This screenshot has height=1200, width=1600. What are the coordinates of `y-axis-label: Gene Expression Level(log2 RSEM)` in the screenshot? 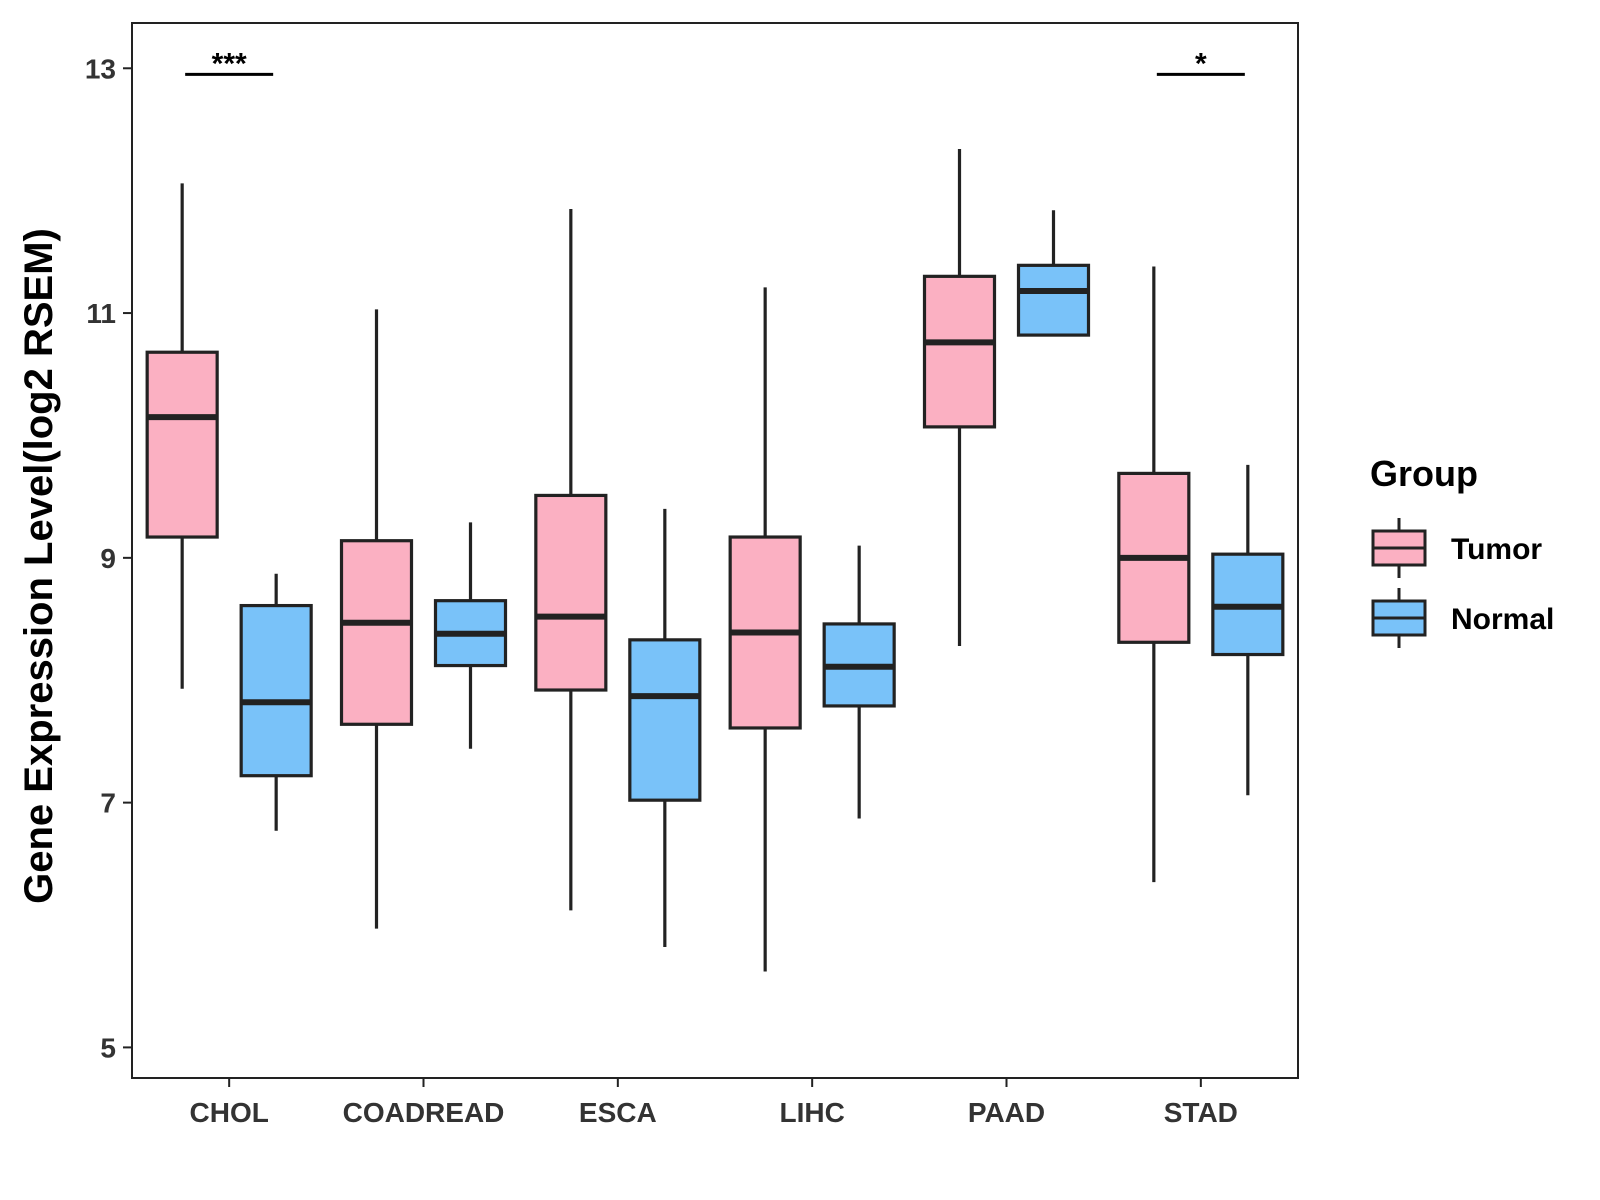 It's located at (39, 566).